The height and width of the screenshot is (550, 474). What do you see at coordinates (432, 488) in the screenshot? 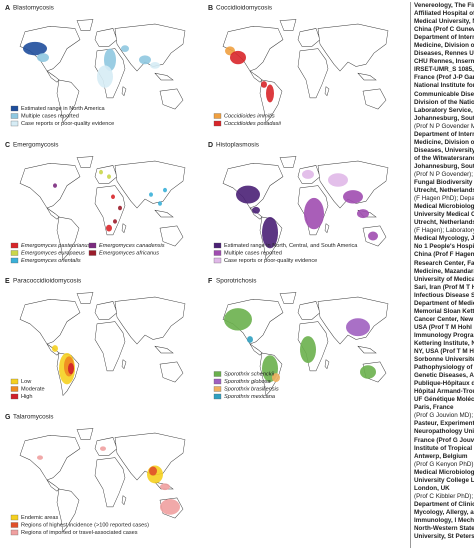
I see `affiliation-line: London, UK` at bounding box center [432, 488].